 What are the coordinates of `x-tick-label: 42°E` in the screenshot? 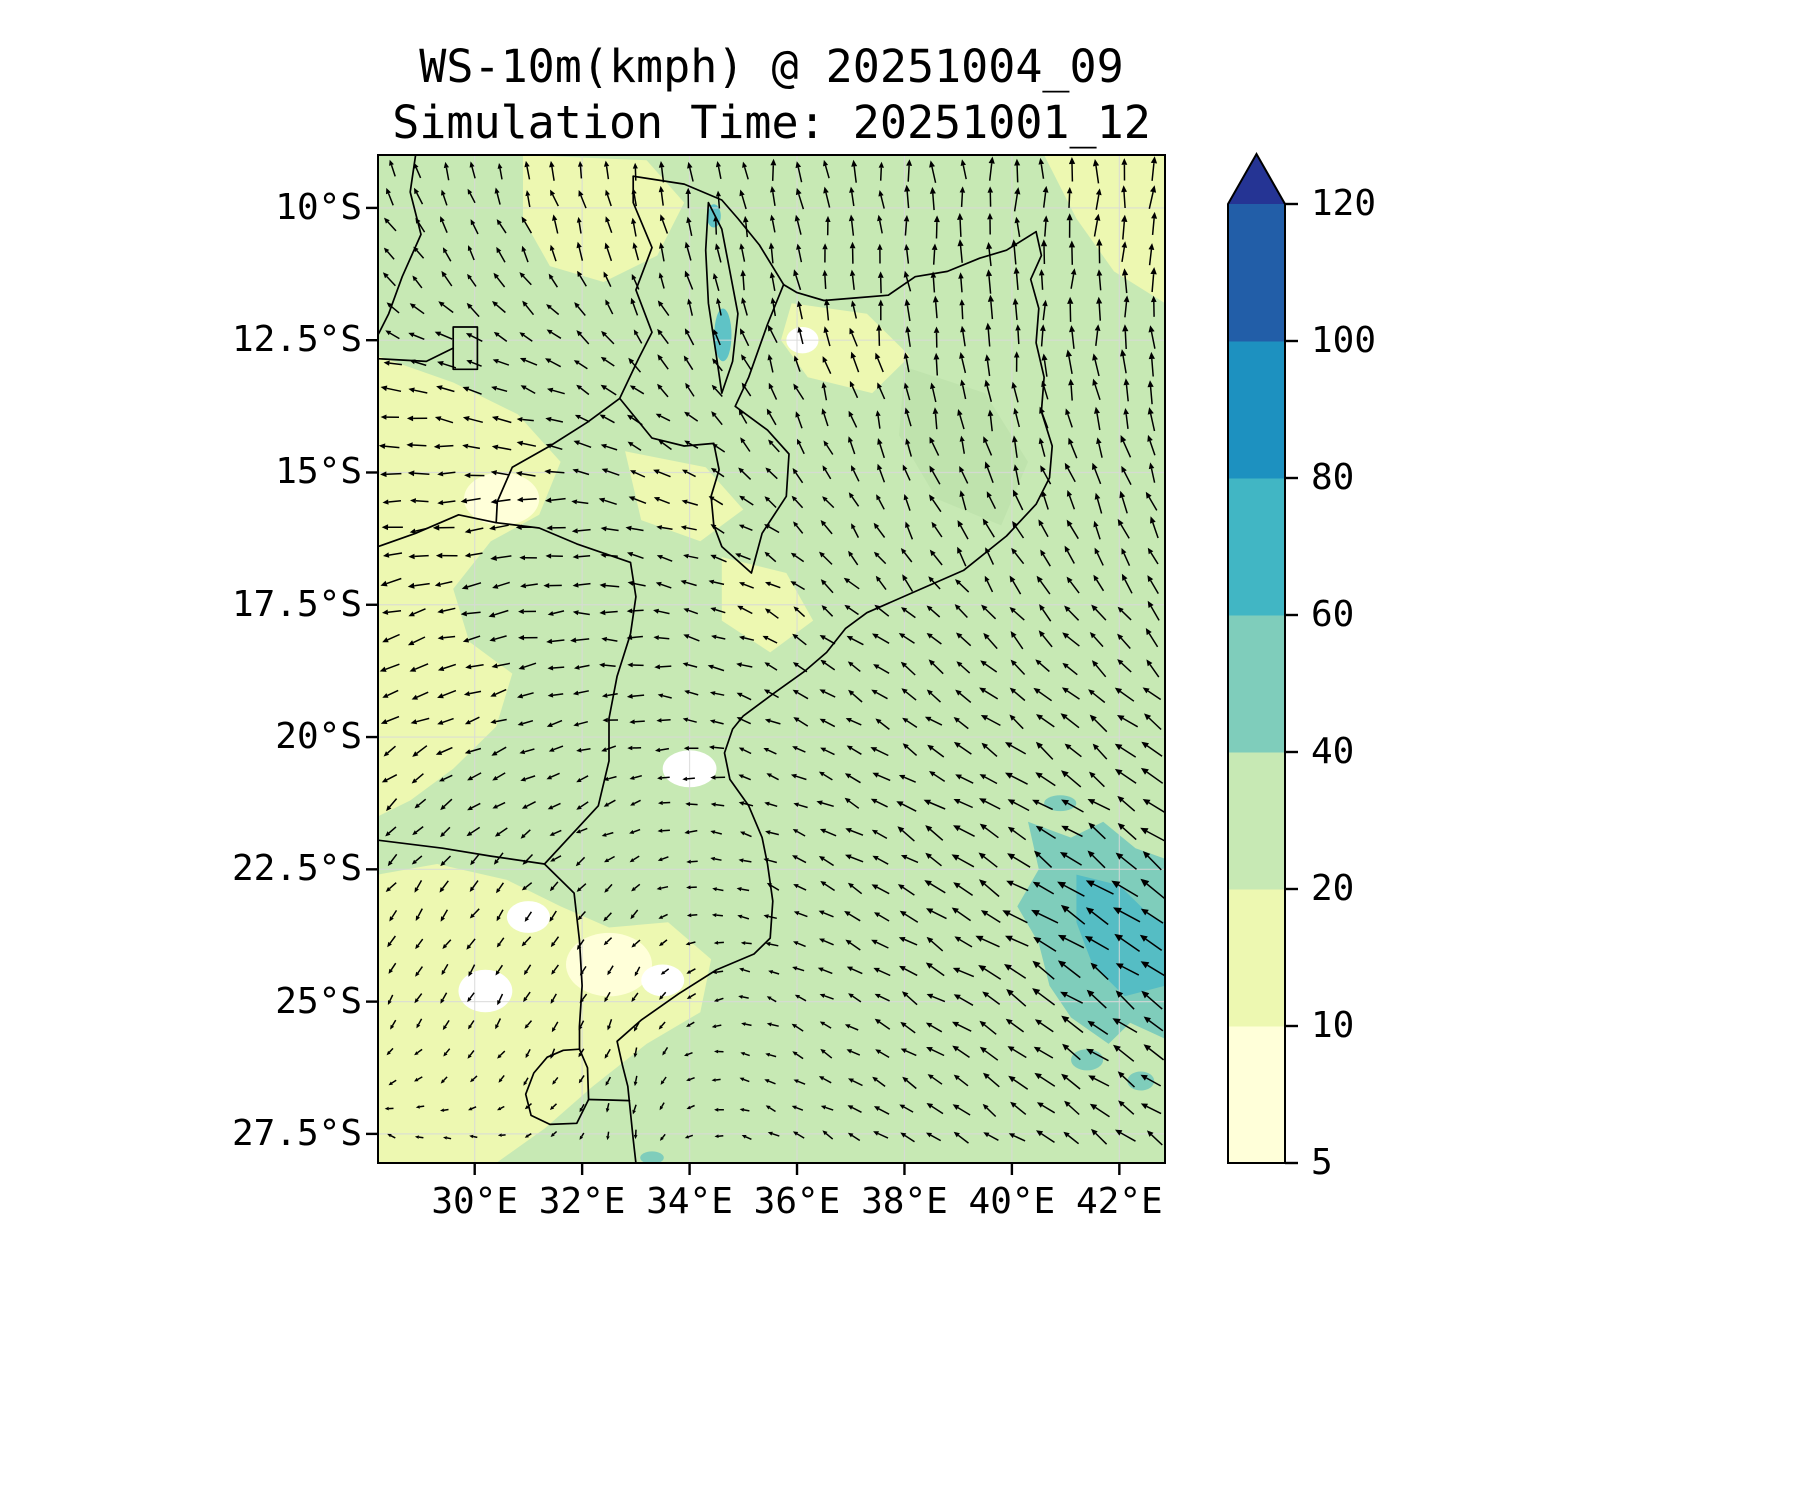 It's located at (1119, 1201).